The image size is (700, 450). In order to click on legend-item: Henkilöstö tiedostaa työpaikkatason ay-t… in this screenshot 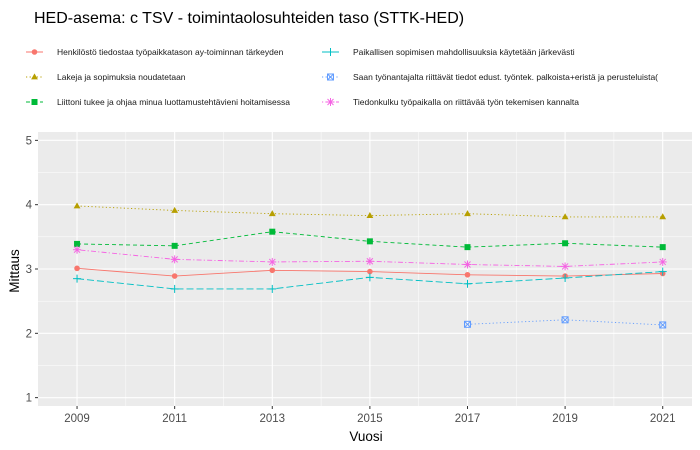, I will do `click(155, 52)`.